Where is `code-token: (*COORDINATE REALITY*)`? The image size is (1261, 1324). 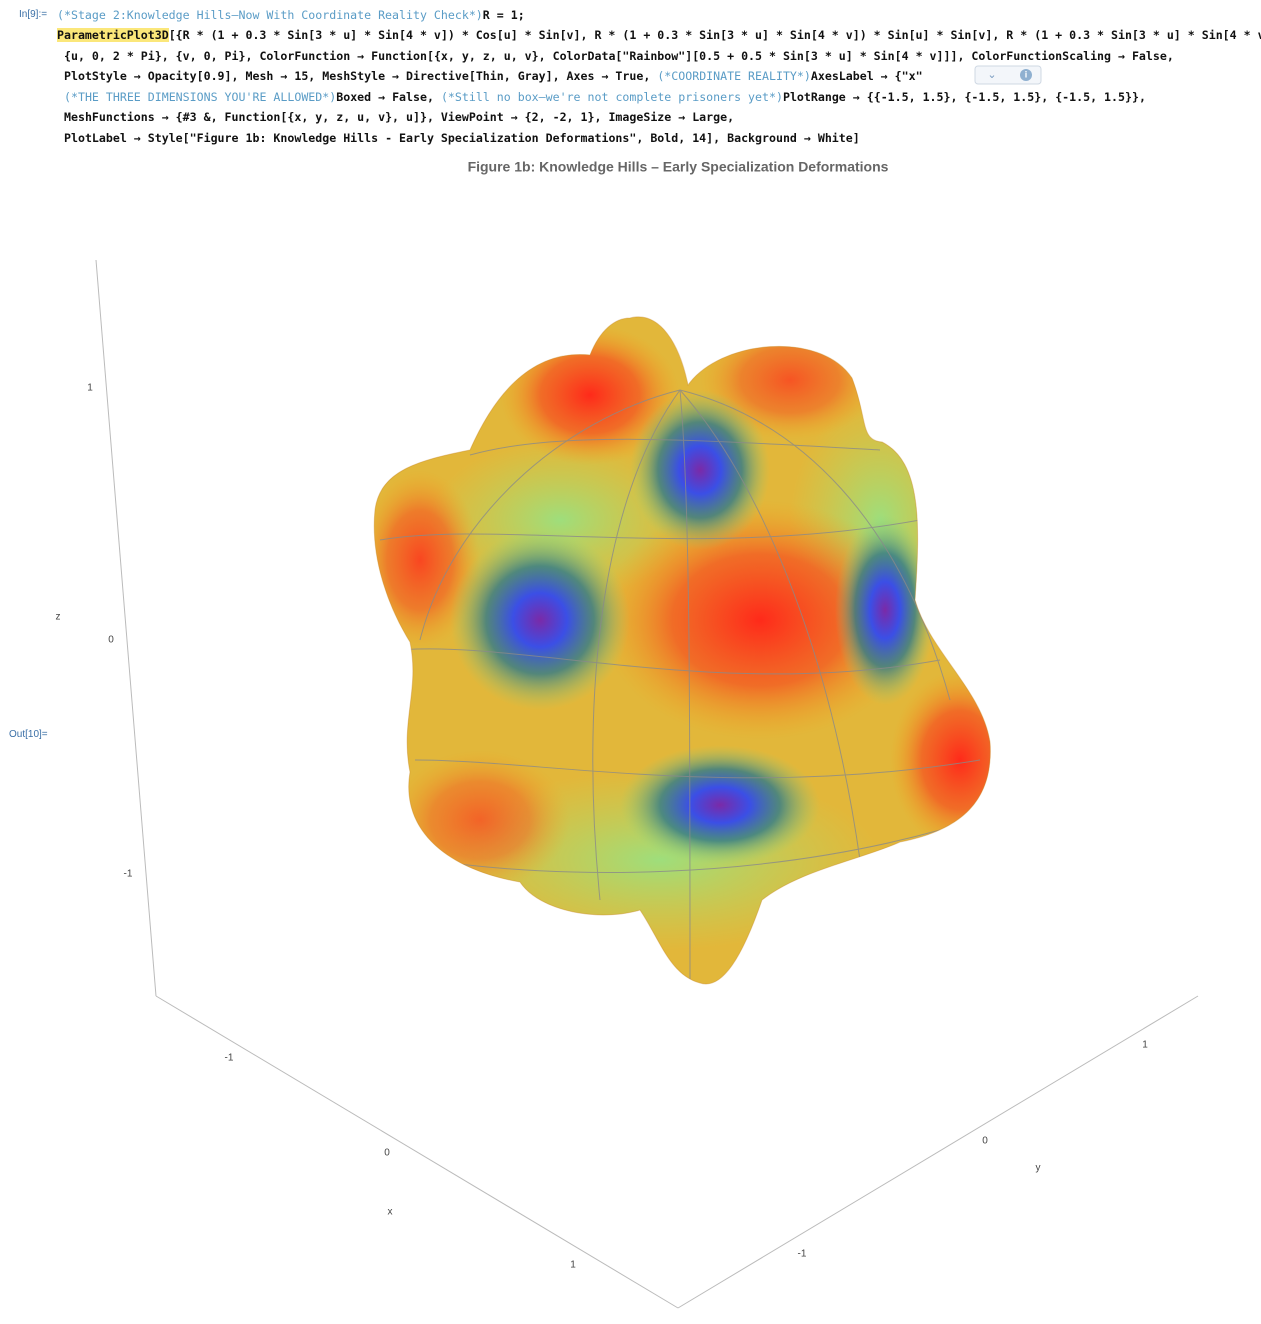
code-token: (*COORDINATE REALITY*) is located at coordinates (734, 76).